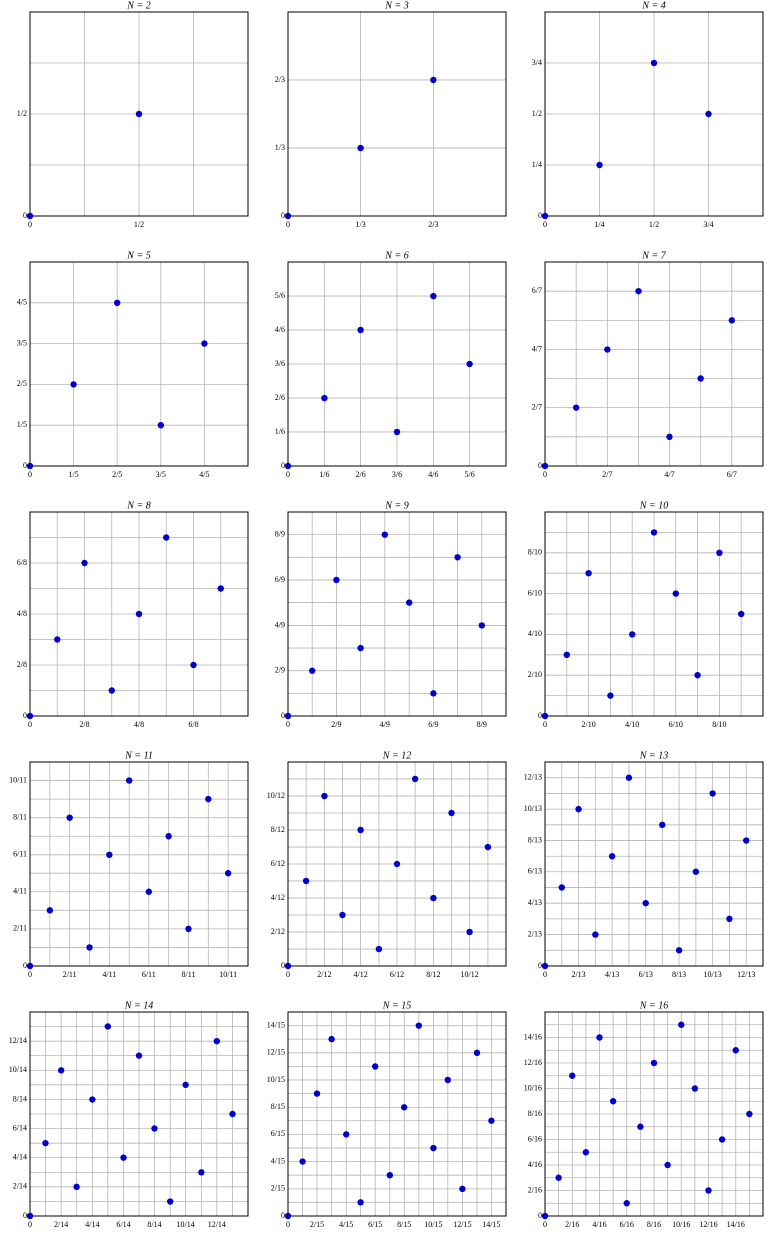  I want to click on y-tick-label: 4/8, so click(22, 613).